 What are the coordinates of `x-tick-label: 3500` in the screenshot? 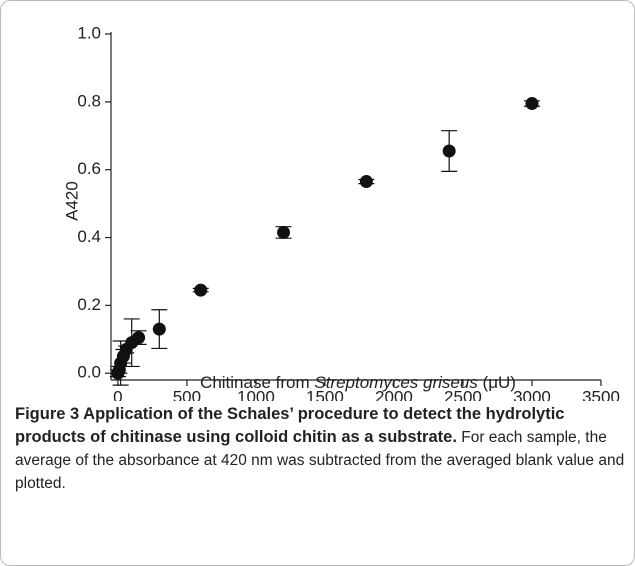 It's located at (601, 394).